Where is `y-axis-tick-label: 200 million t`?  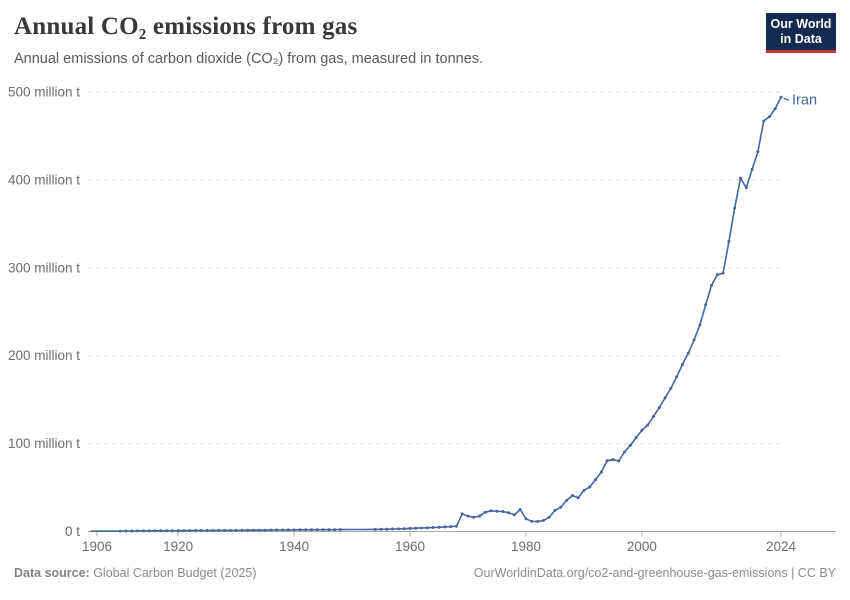
y-axis-tick-label: 200 million t is located at coordinates (44, 355).